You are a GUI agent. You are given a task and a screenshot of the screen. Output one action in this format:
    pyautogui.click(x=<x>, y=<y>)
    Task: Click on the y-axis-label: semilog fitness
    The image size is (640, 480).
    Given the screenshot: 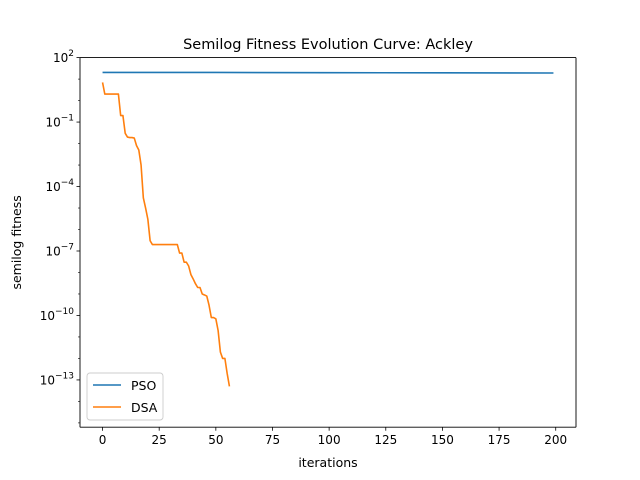 What is the action you would take?
    pyautogui.click(x=16, y=242)
    